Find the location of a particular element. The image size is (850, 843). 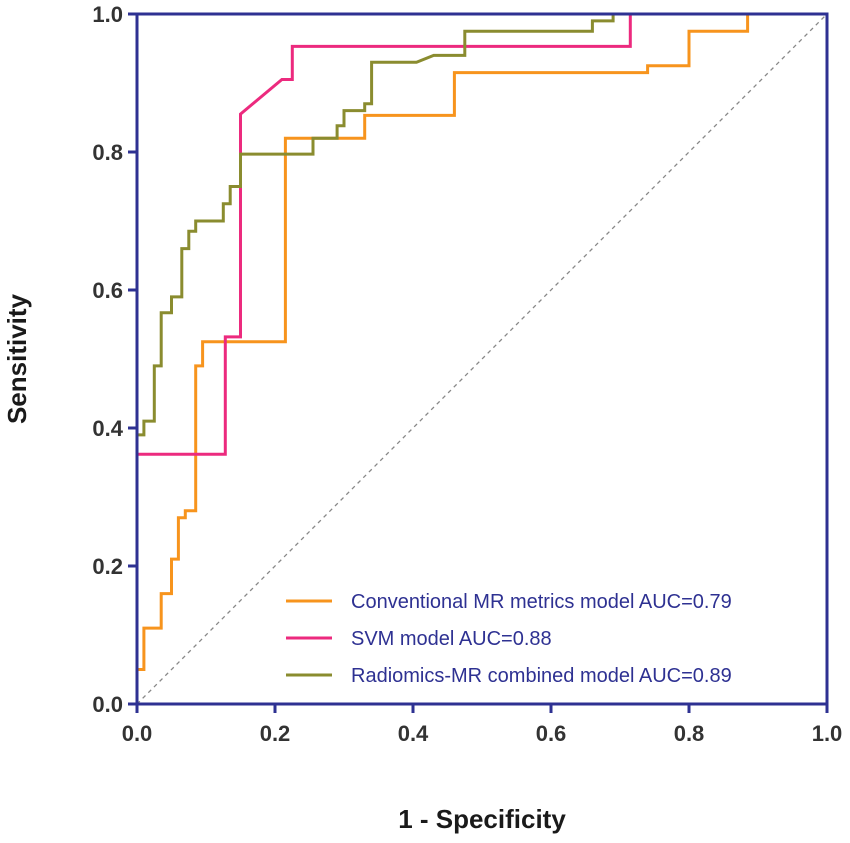

legend-label-svm: SVM model AUC=0.88 is located at coordinates (451, 639).